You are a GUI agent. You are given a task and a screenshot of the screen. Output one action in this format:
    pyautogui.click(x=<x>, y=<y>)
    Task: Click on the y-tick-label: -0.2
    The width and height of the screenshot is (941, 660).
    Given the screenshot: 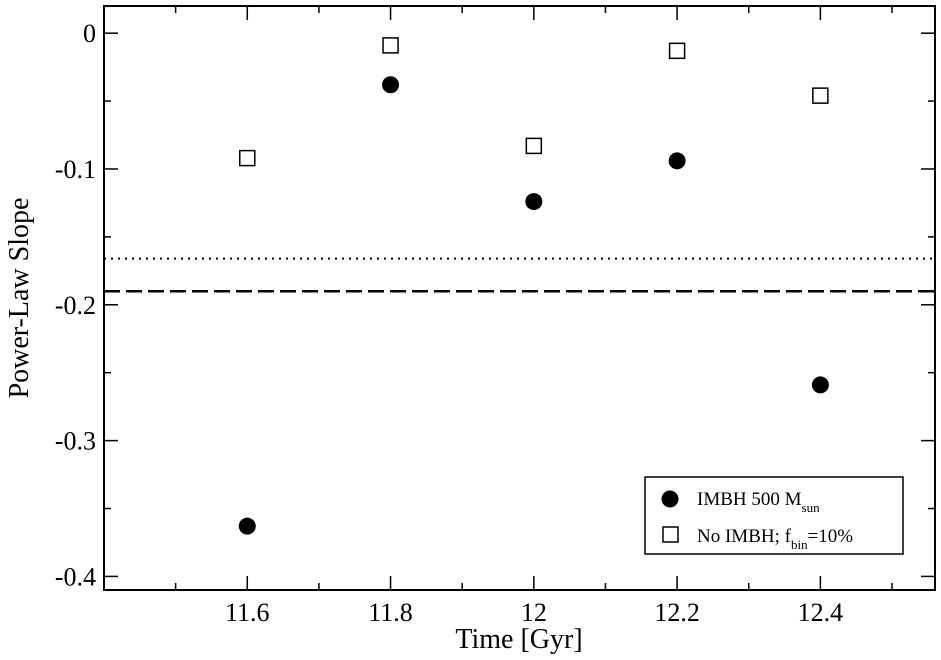 What is the action you would take?
    pyautogui.click(x=75, y=305)
    